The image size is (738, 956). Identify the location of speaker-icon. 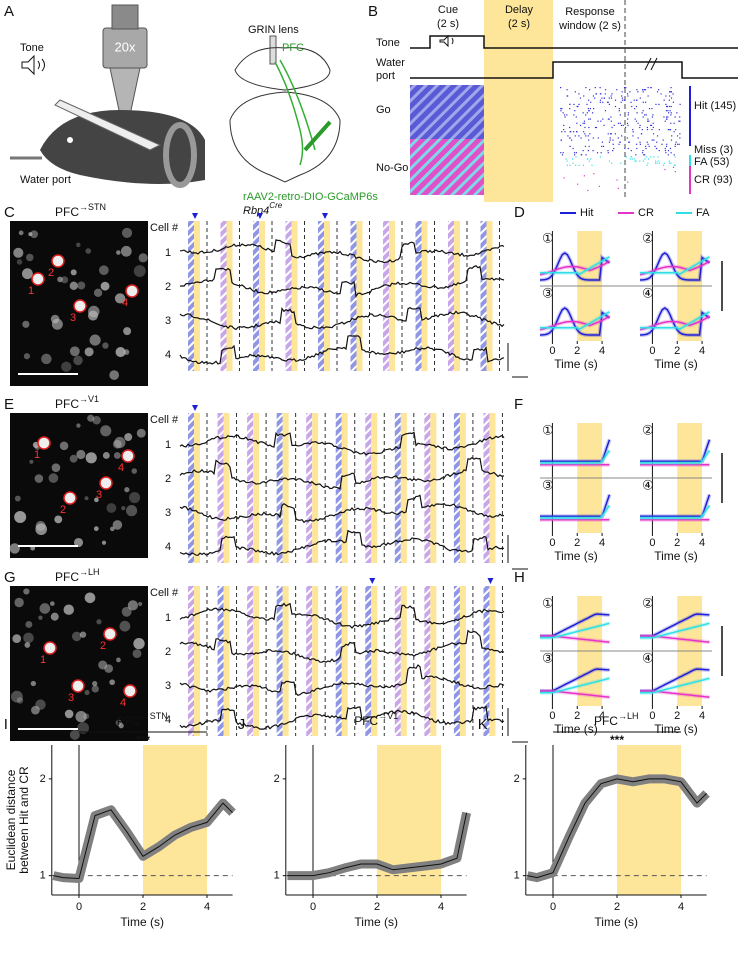
(28, 65).